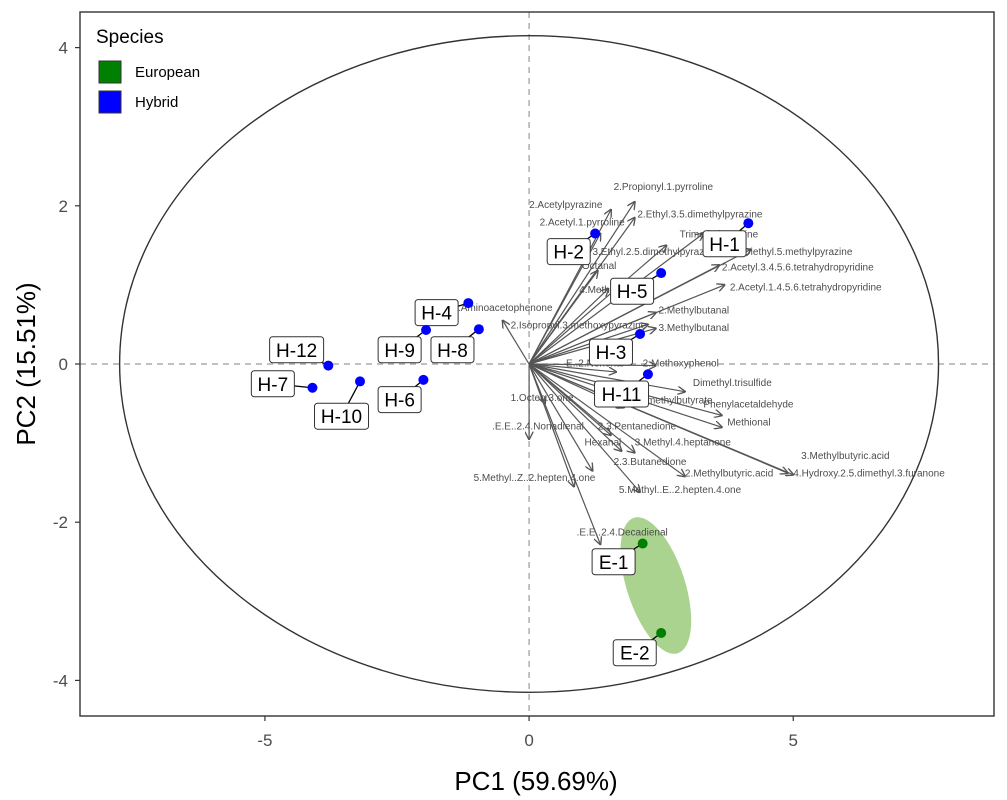 The height and width of the screenshot is (800, 1007). I want to click on loading-label-2-3-butanedione: 2.3.Butanedione, so click(650, 462).